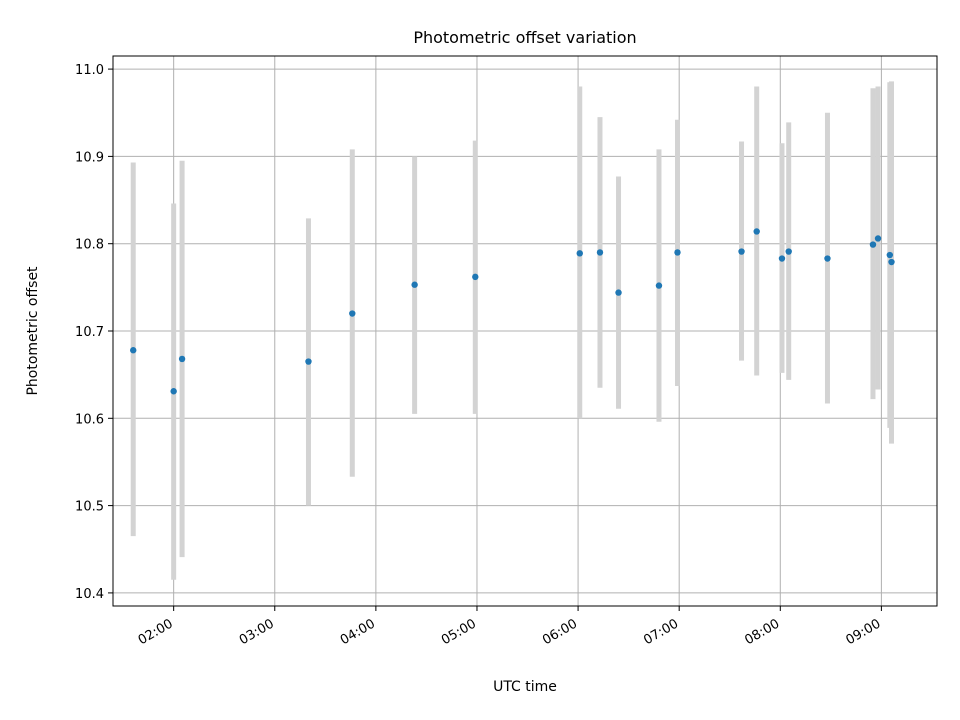 This screenshot has height=720, width=960. What do you see at coordinates (89, 245) in the screenshot?
I see `y-tick-label: 10.8` at bounding box center [89, 245].